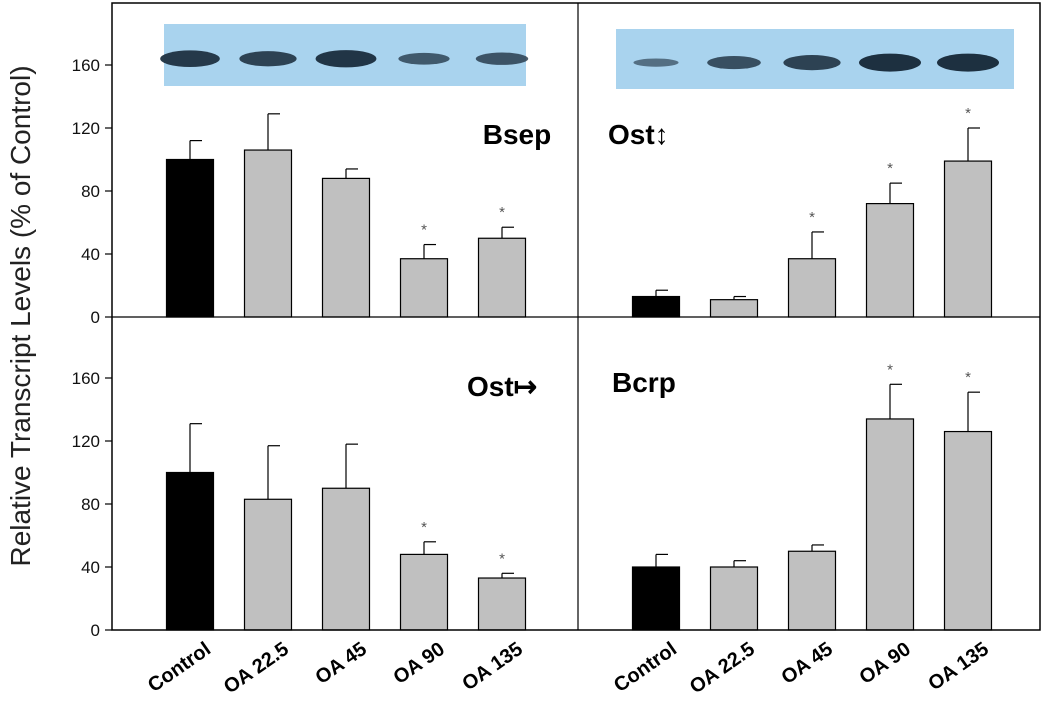 The image size is (1050, 719). I want to click on panel-title: Bcrp, so click(644, 382).